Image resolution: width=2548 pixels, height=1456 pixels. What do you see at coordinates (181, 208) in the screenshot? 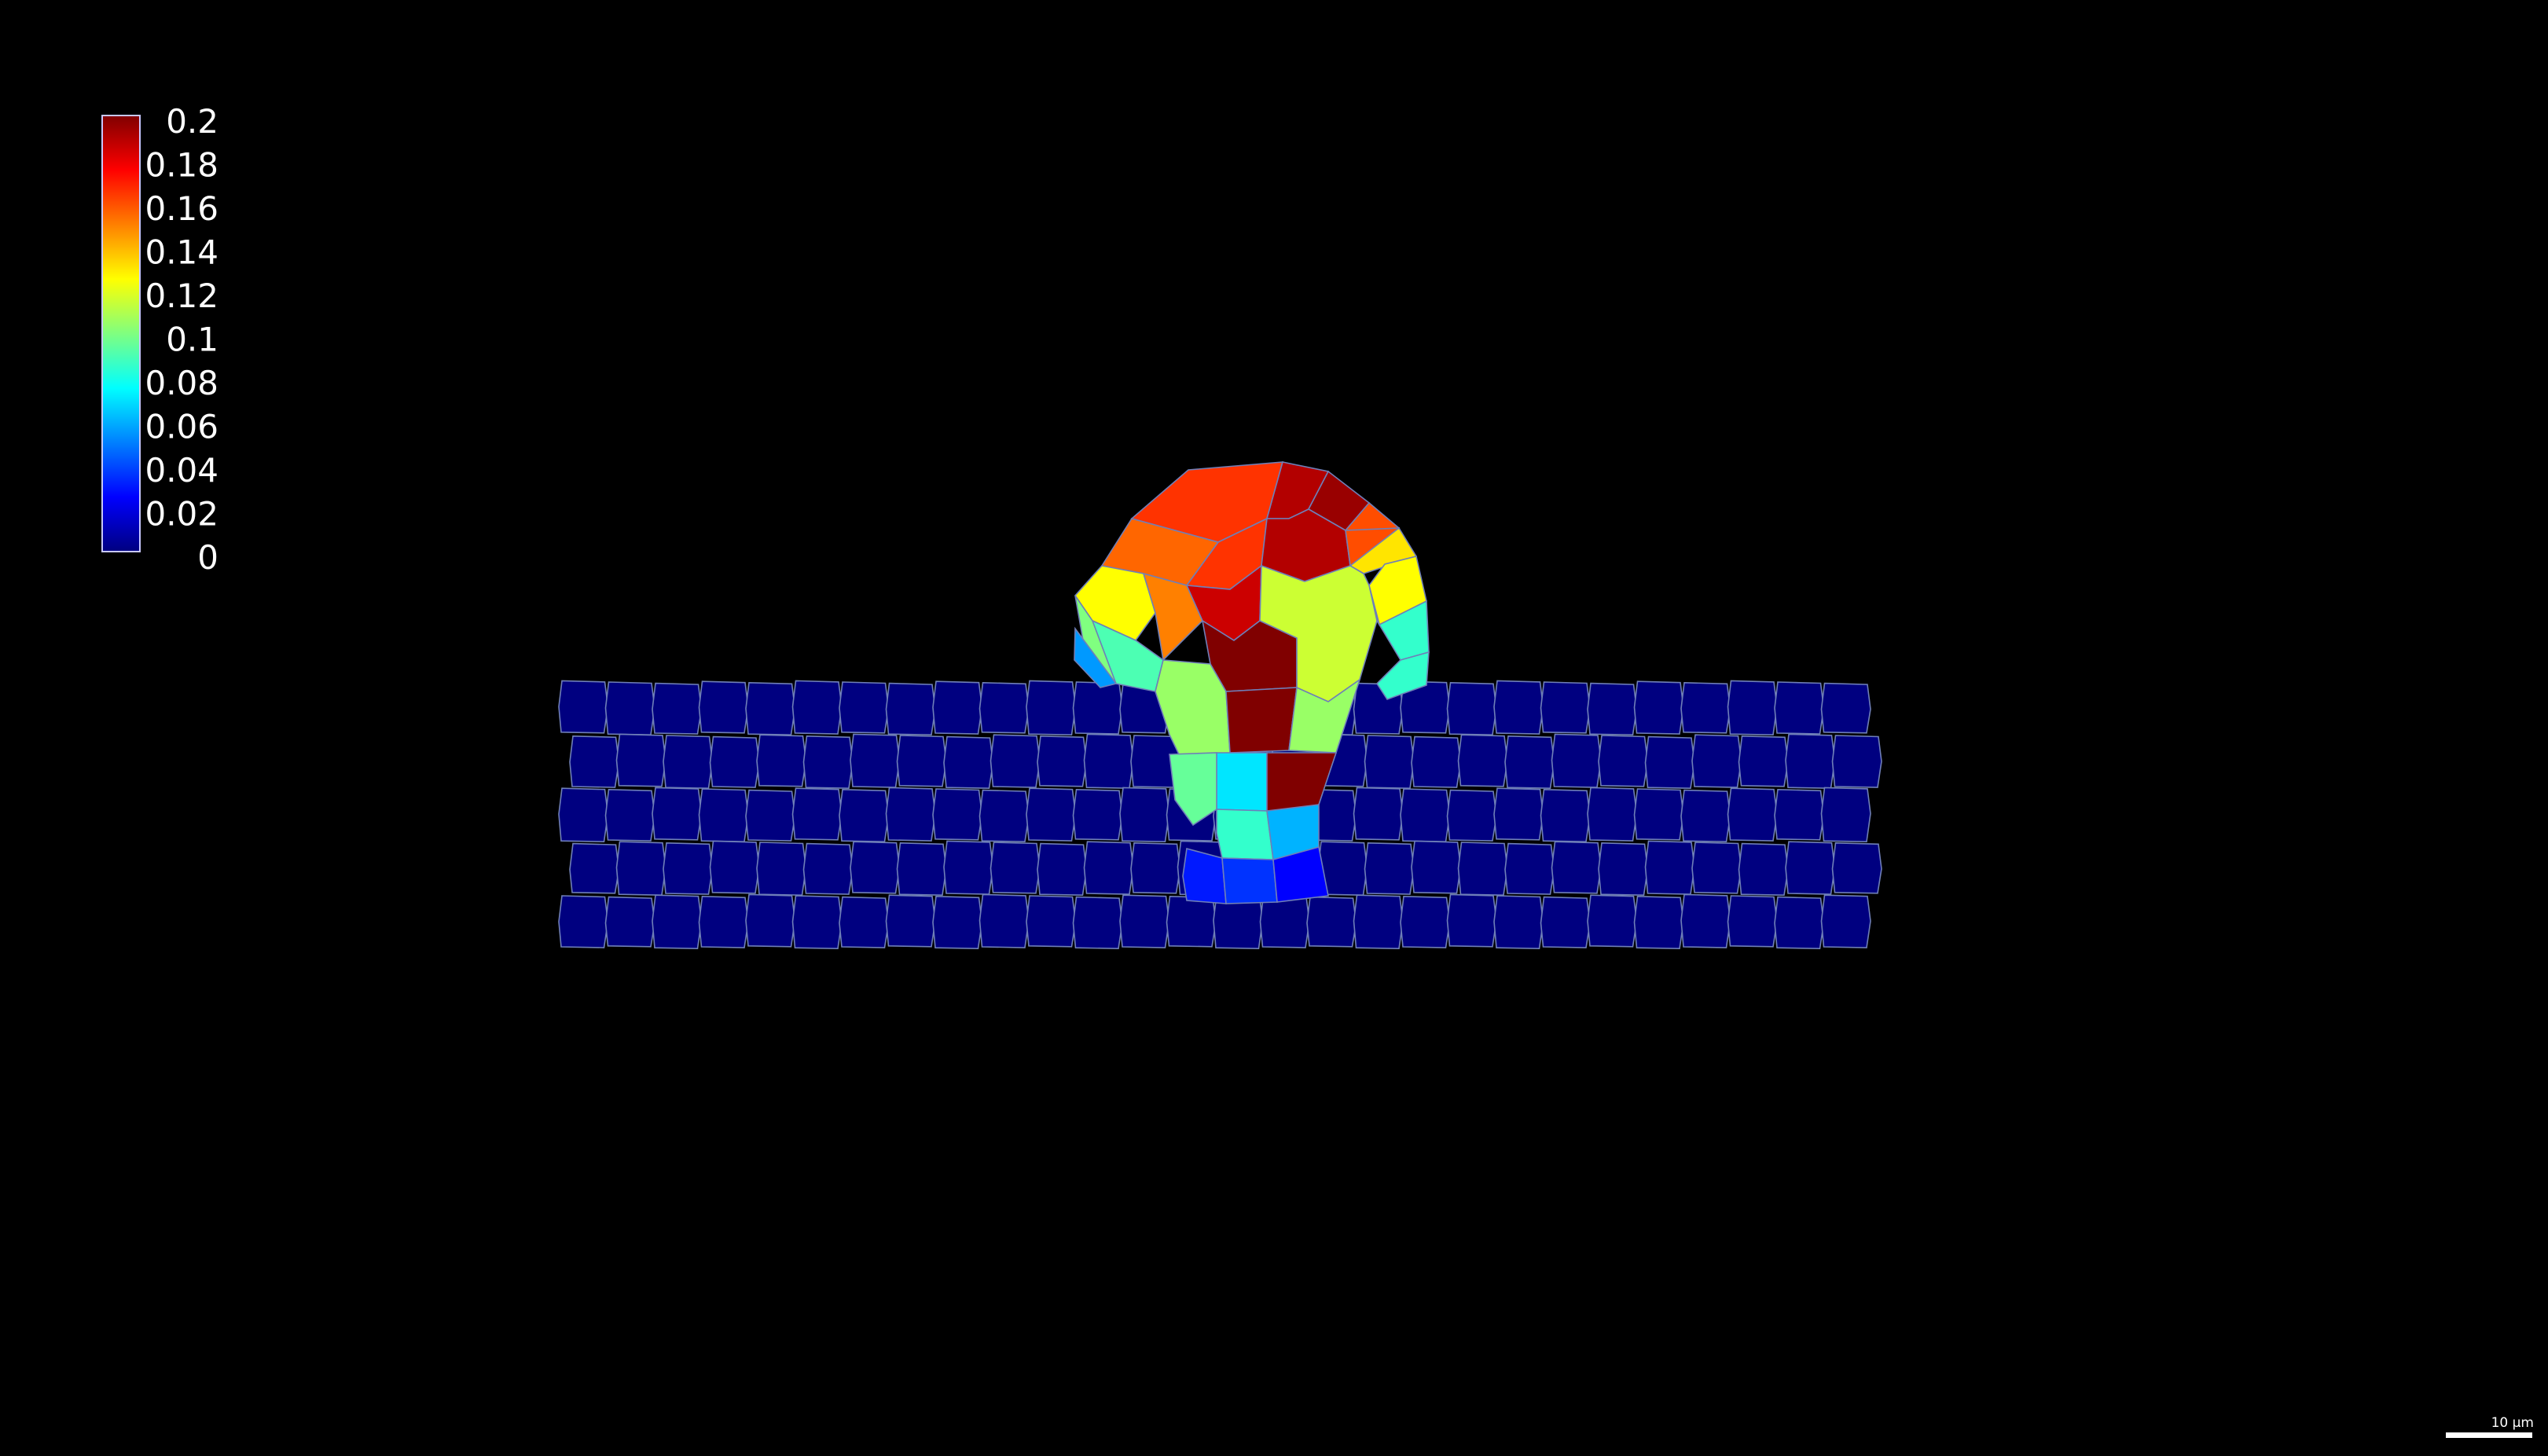
I see `colorbar-tick-label: 0.16` at bounding box center [181, 208].